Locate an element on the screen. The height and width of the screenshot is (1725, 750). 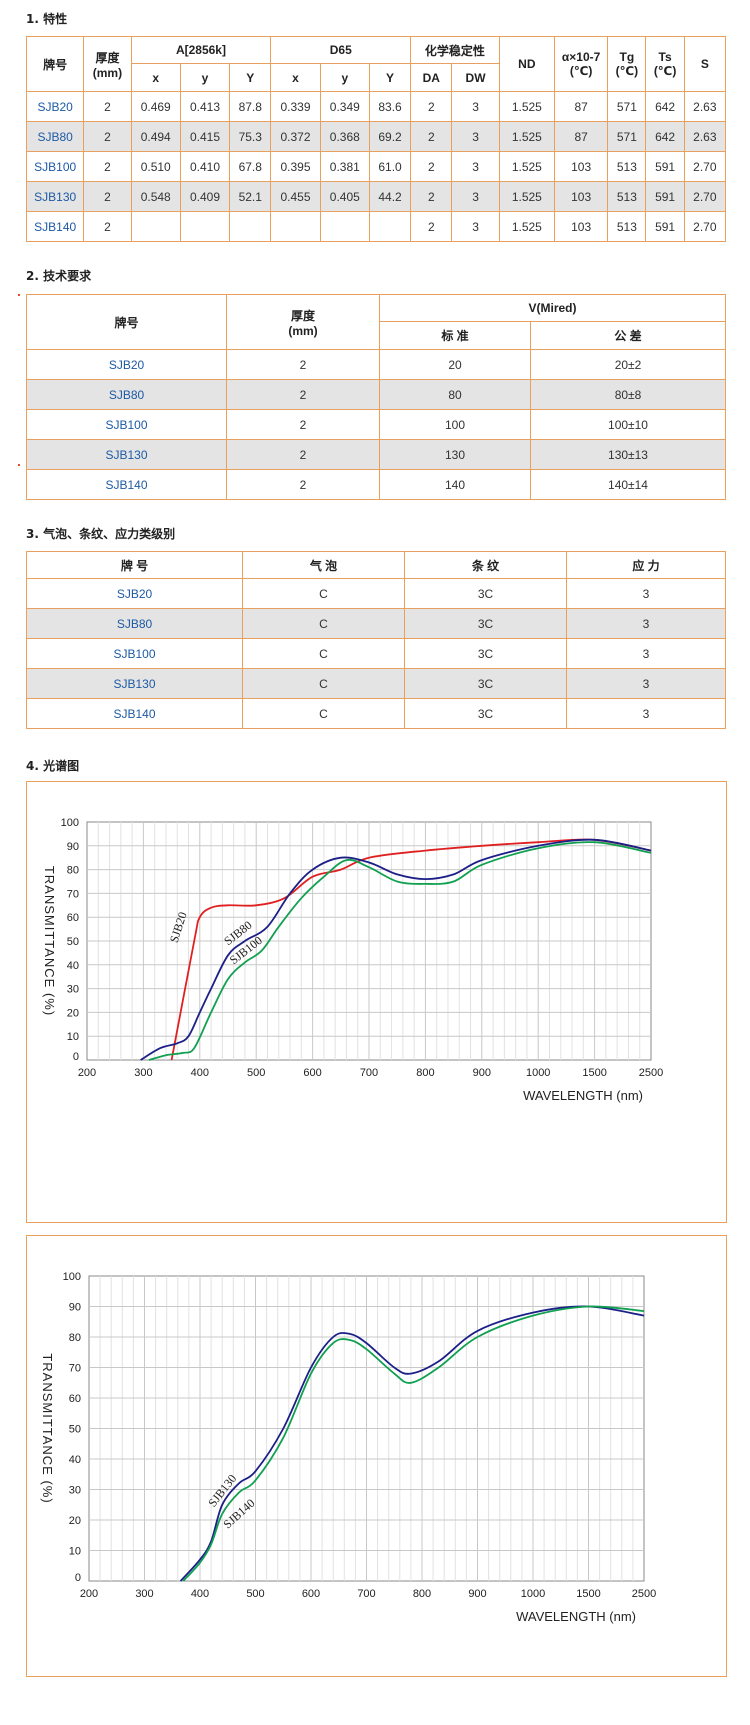
table-row: SJB140 2 2 3 1.525 103 513 591 2.70 is located at coordinates (376, 226).